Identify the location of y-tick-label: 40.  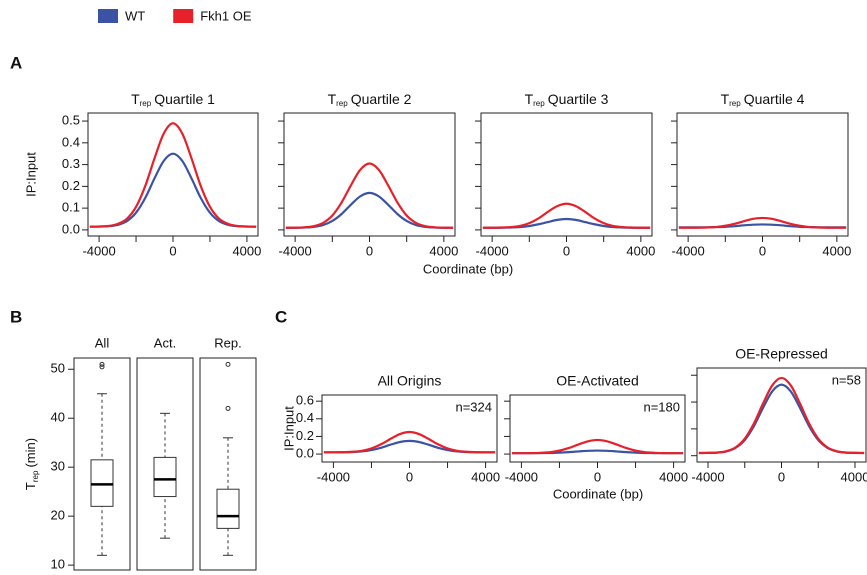
(58, 417).